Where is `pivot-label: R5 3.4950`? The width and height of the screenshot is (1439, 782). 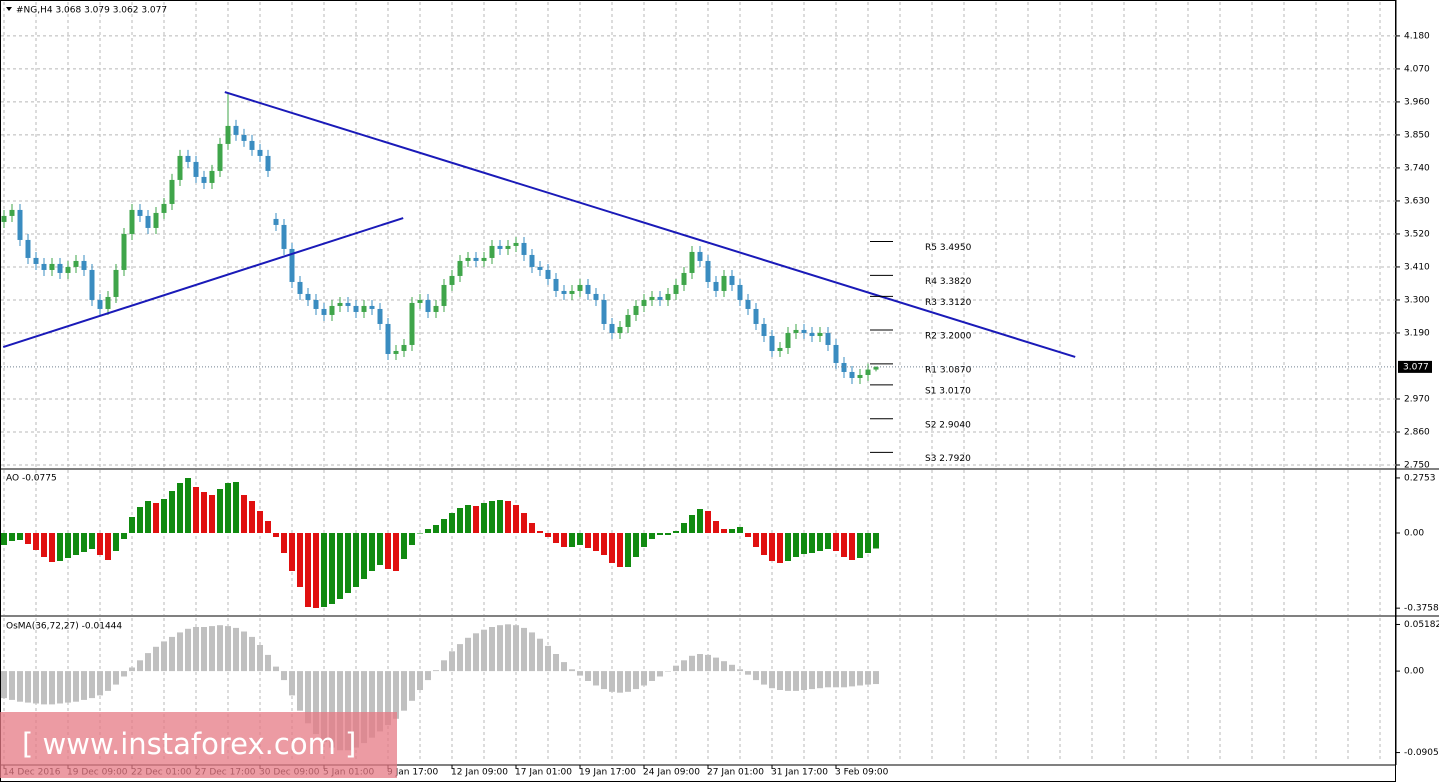 pivot-label: R5 3.4950 is located at coordinates (948, 248).